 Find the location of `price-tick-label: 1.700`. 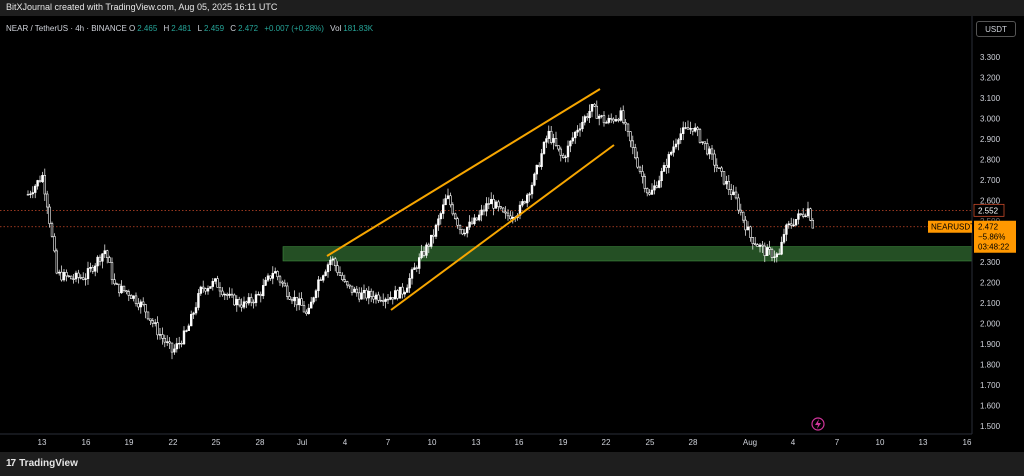

price-tick-label: 1.700 is located at coordinates (990, 385).